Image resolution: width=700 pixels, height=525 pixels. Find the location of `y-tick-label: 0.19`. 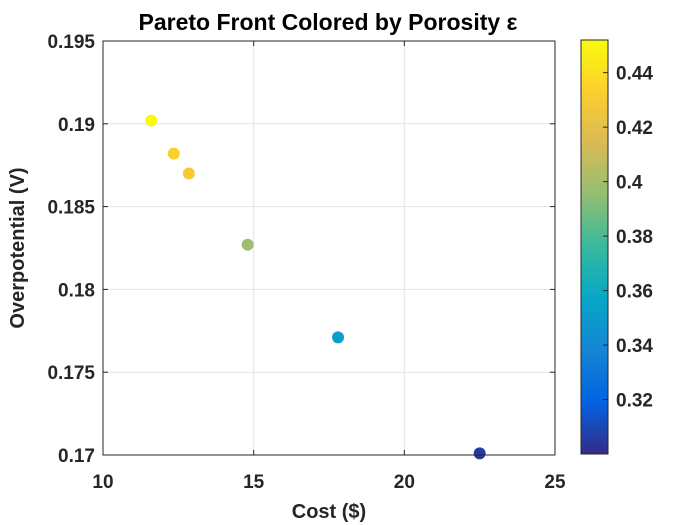

y-tick-label: 0.19 is located at coordinates (76, 125).